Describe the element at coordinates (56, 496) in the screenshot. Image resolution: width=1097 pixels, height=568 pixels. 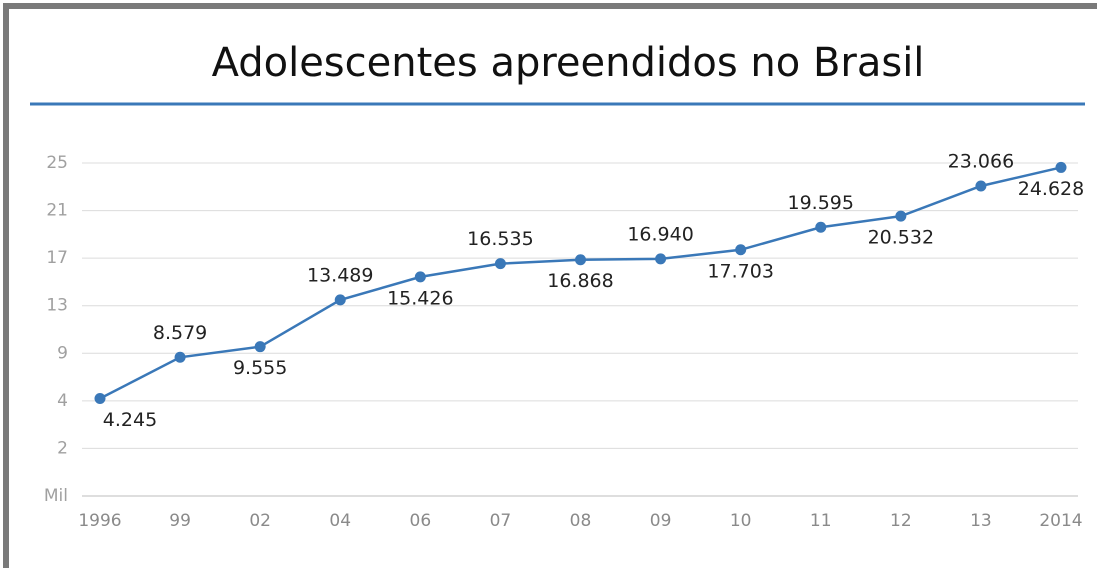
I see `y-tick-label: Mil` at that location.